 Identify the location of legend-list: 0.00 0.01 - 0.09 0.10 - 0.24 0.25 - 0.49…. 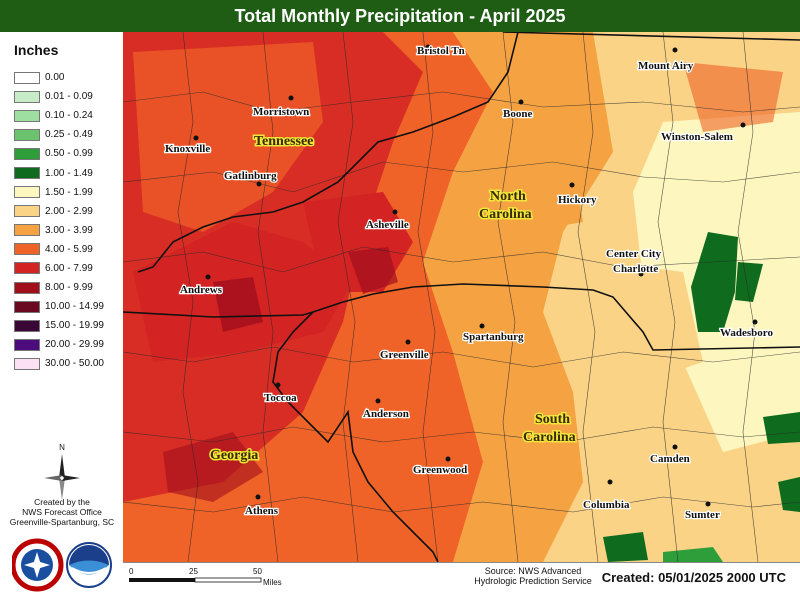
(59, 221).